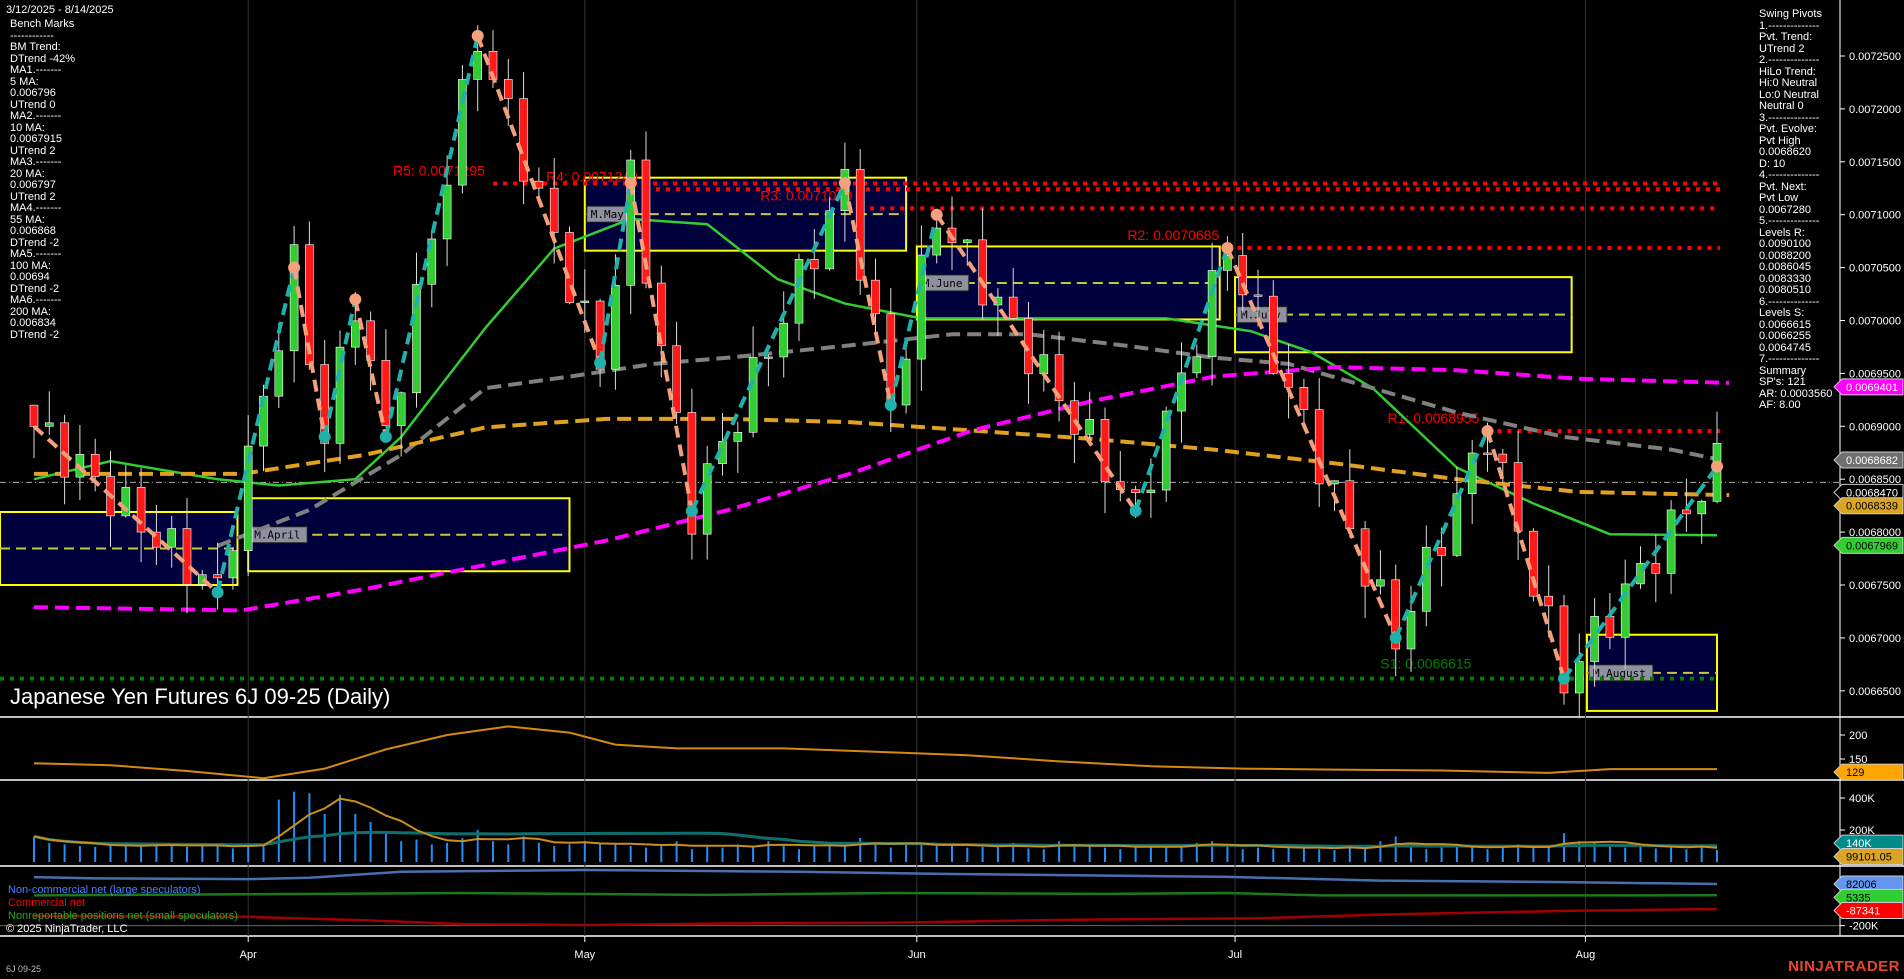 The height and width of the screenshot is (979, 1904). I want to click on price-tag: 0.0068682, so click(1872, 461).